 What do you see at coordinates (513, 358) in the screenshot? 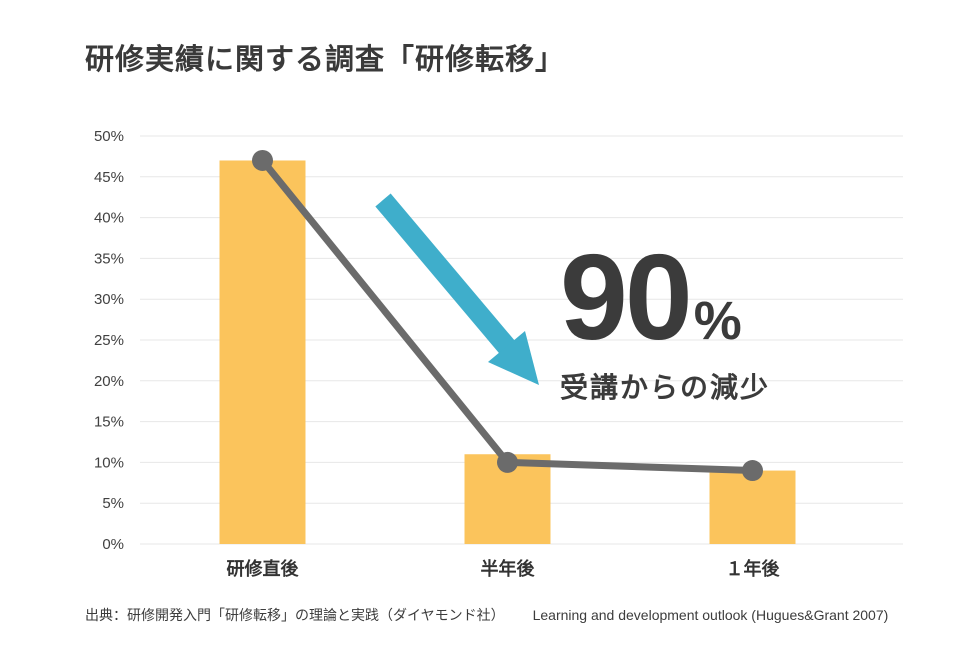
I see `decrease-arrow-head` at bounding box center [513, 358].